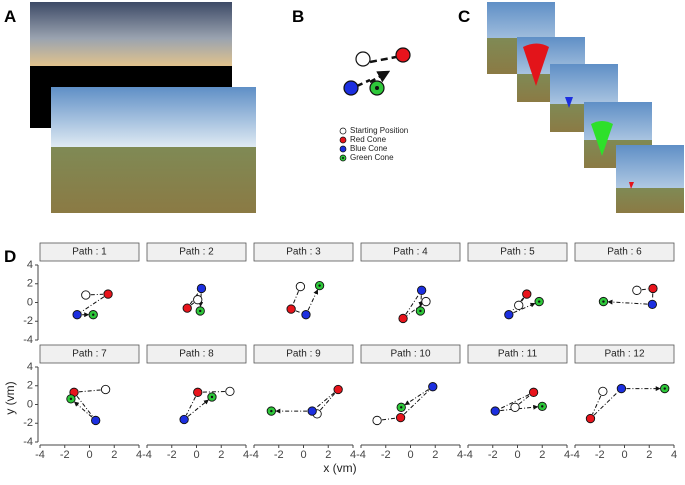 The width and height of the screenshot is (685, 485). Describe the element at coordinates (410, 354) in the screenshot. I see `strip-title: Path : 10` at that location.